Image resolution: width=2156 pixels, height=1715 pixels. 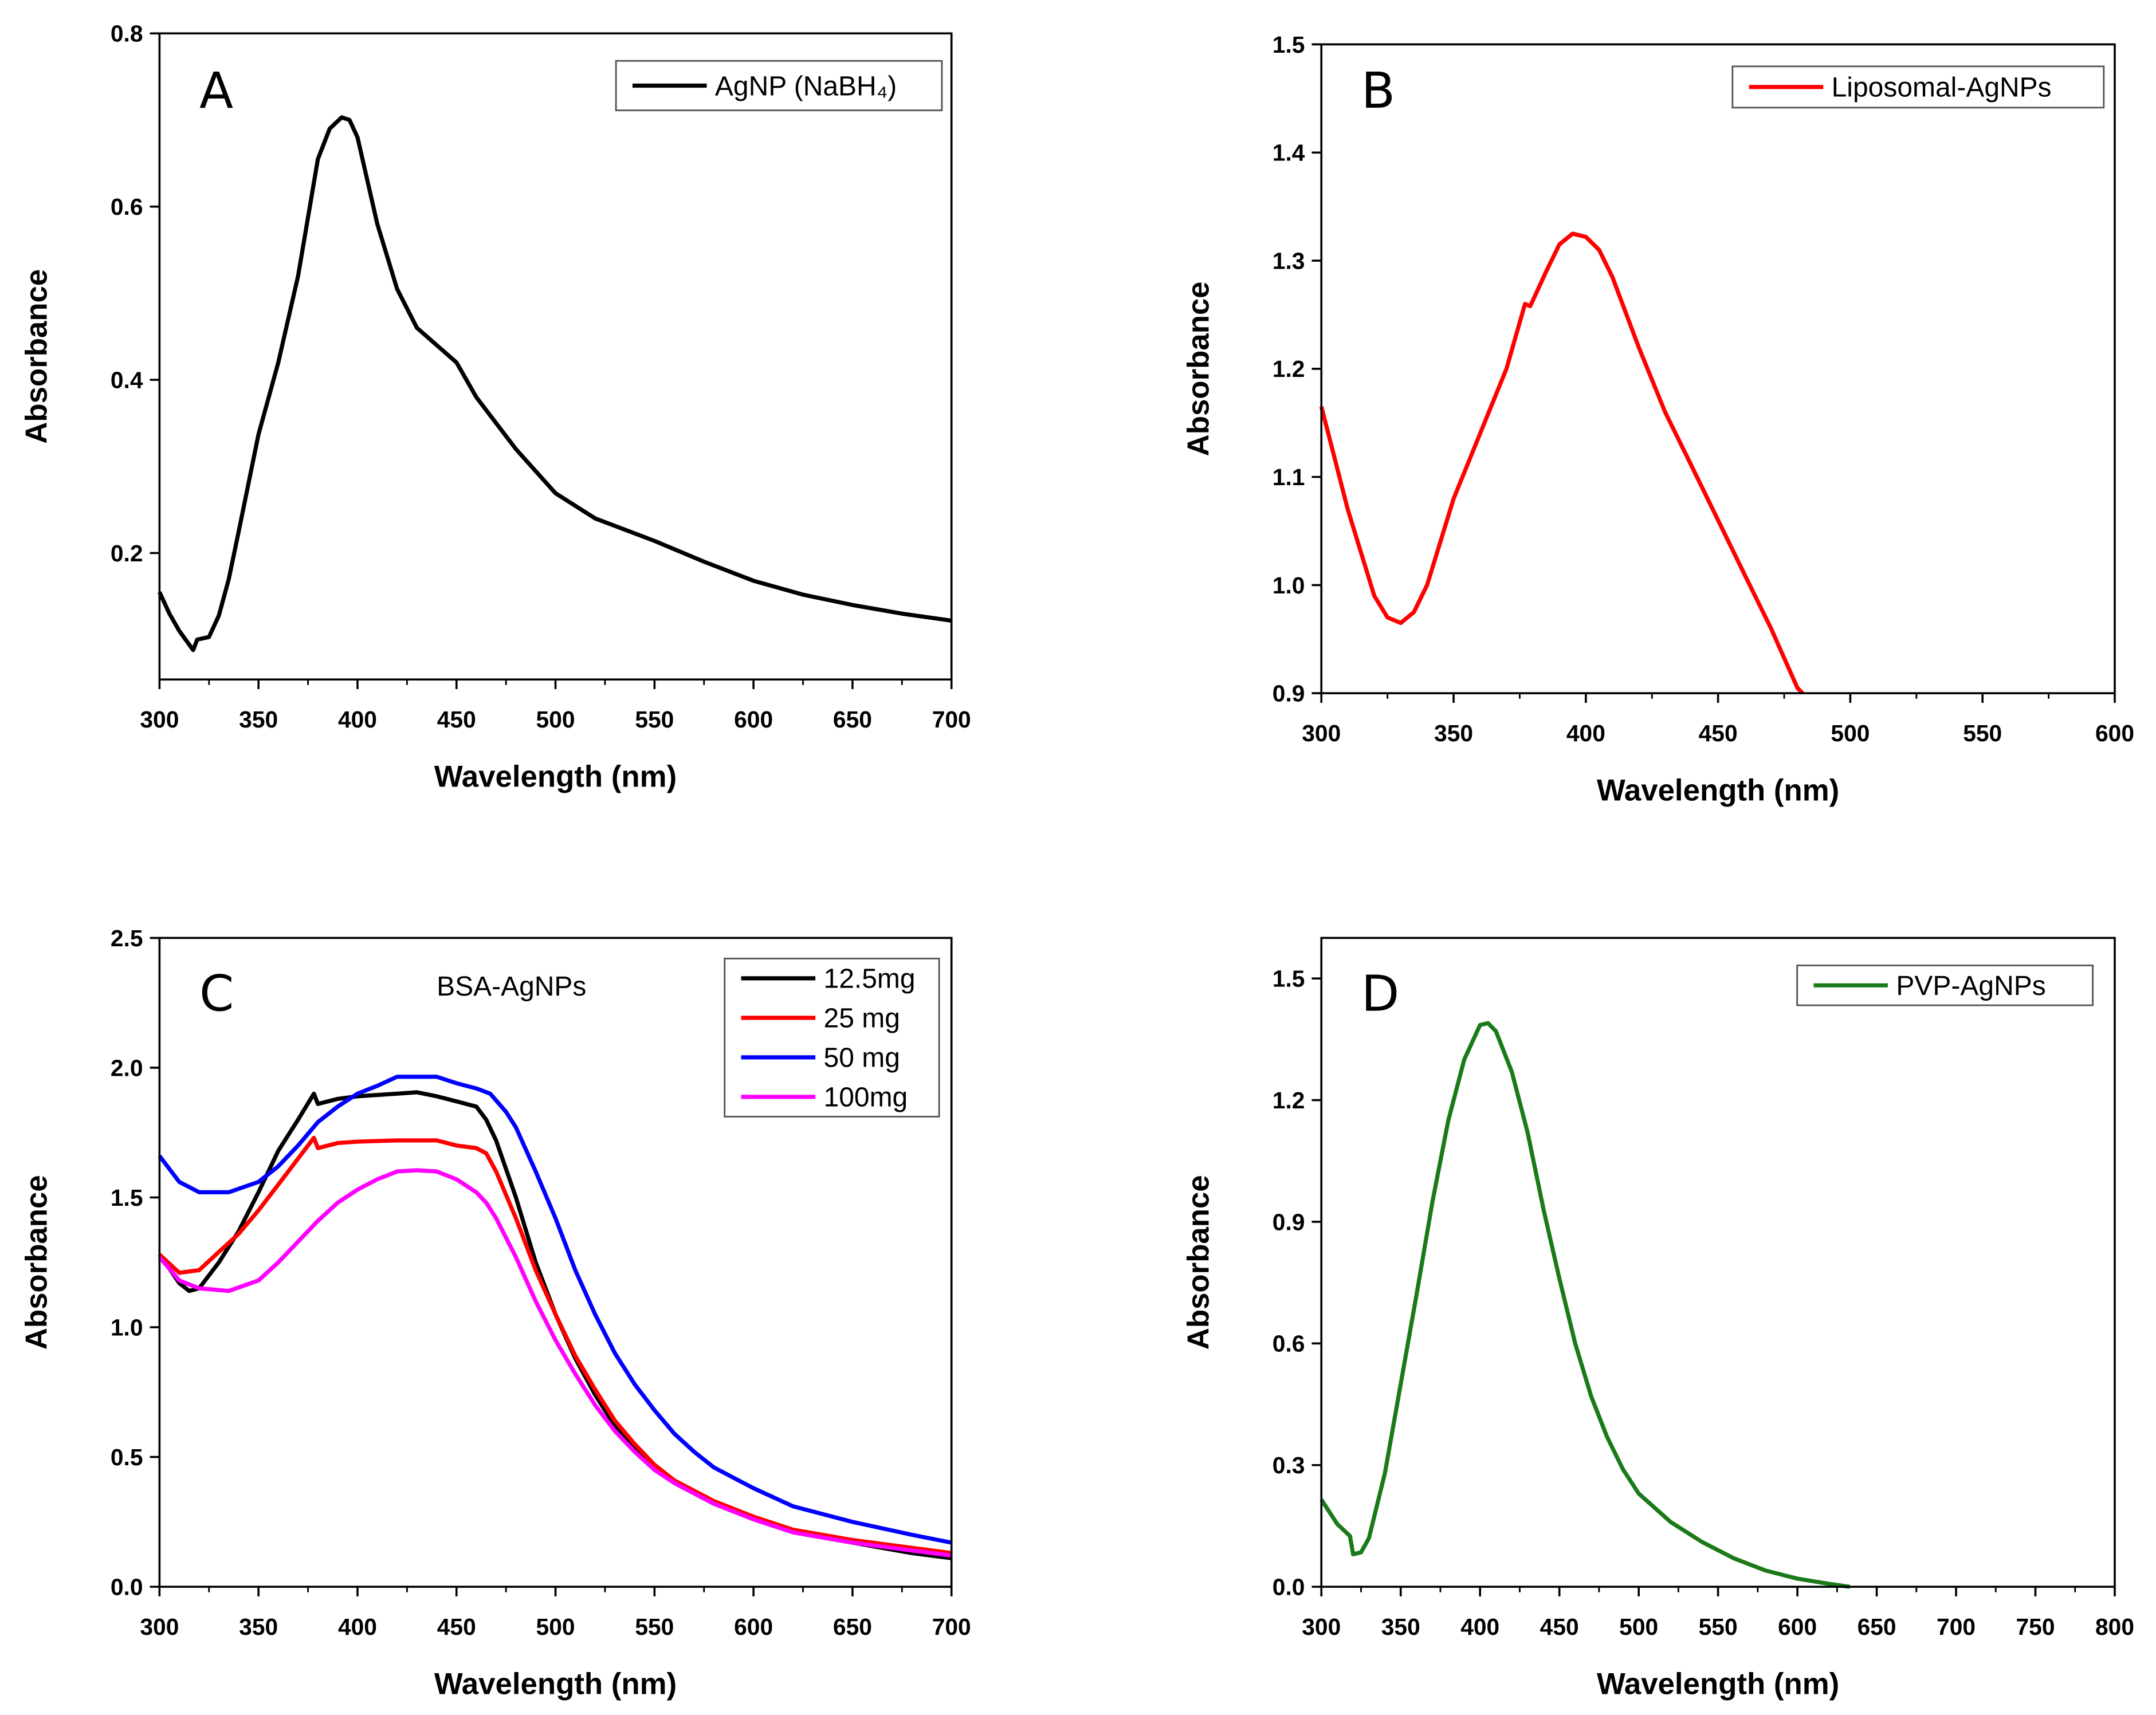 I want to click on y-tick-label: 2.5, so click(x=127, y=938).